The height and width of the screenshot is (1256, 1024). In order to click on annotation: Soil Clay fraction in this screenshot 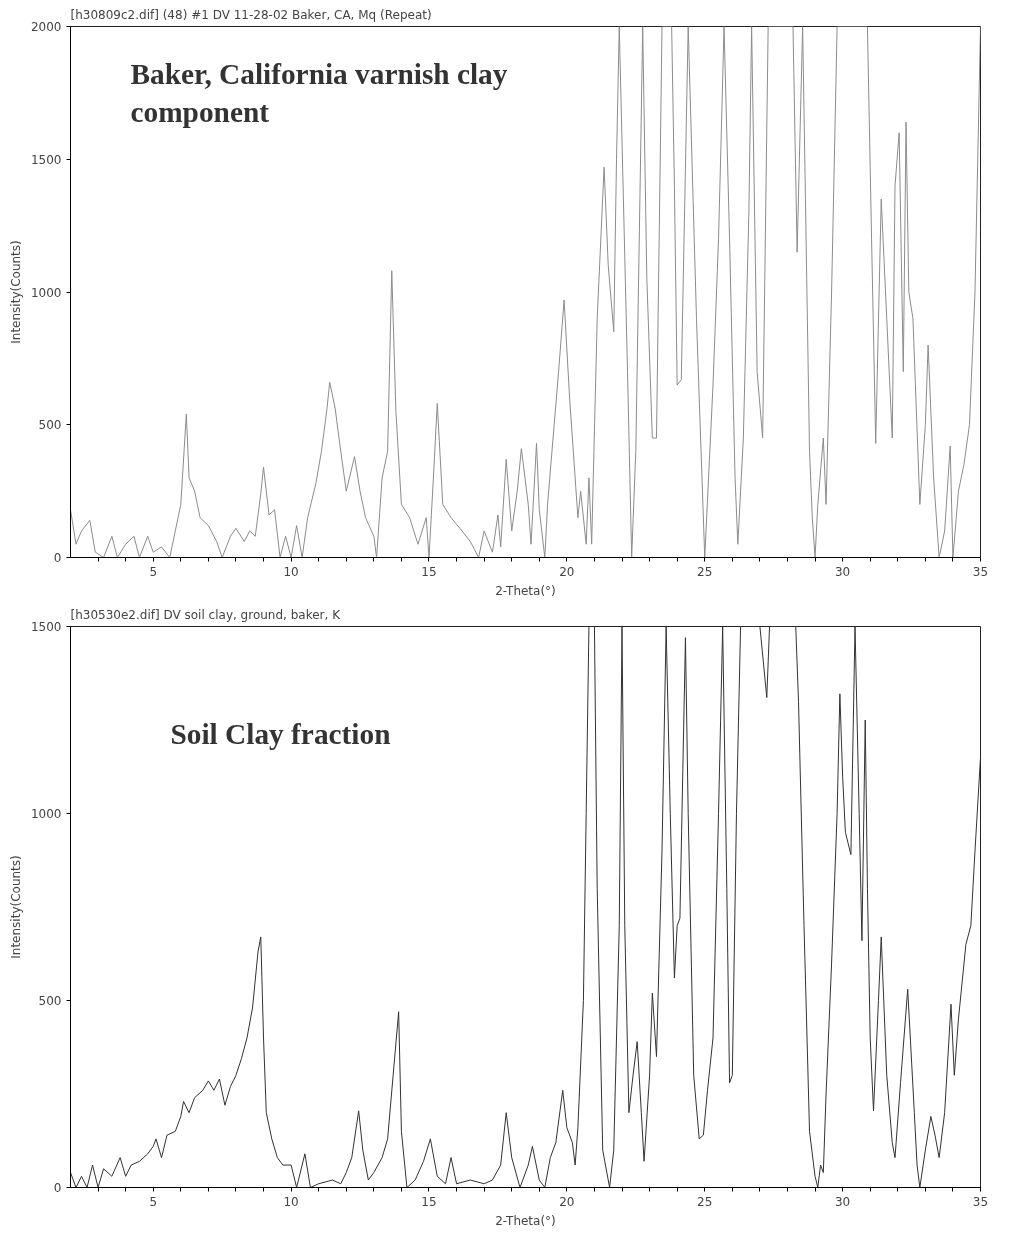, I will do `click(280, 733)`.